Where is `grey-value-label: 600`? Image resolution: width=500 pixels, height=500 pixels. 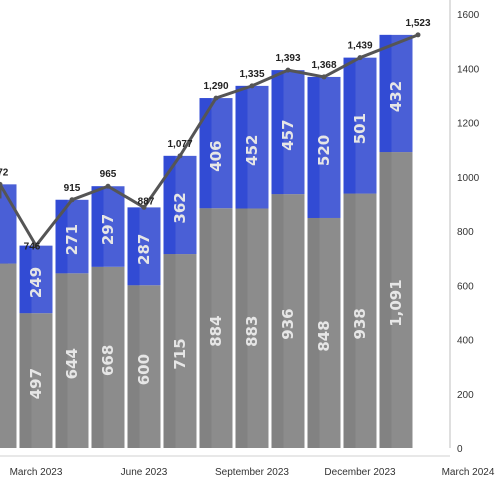
grey-value-label: 600 is located at coordinates (144, 369).